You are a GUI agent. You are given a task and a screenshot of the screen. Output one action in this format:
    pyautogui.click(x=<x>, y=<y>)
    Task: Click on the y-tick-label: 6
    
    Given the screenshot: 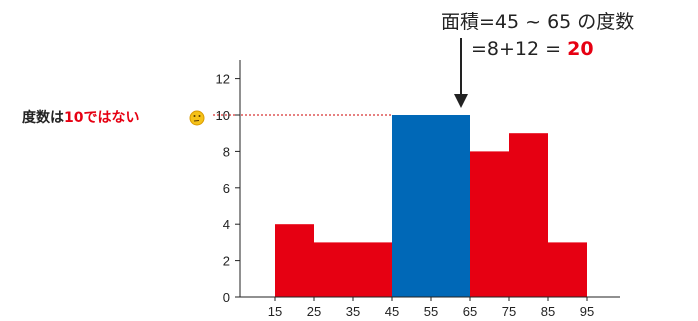 What is the action you would take?
    pyautogui.click(x=226, y=188)
    